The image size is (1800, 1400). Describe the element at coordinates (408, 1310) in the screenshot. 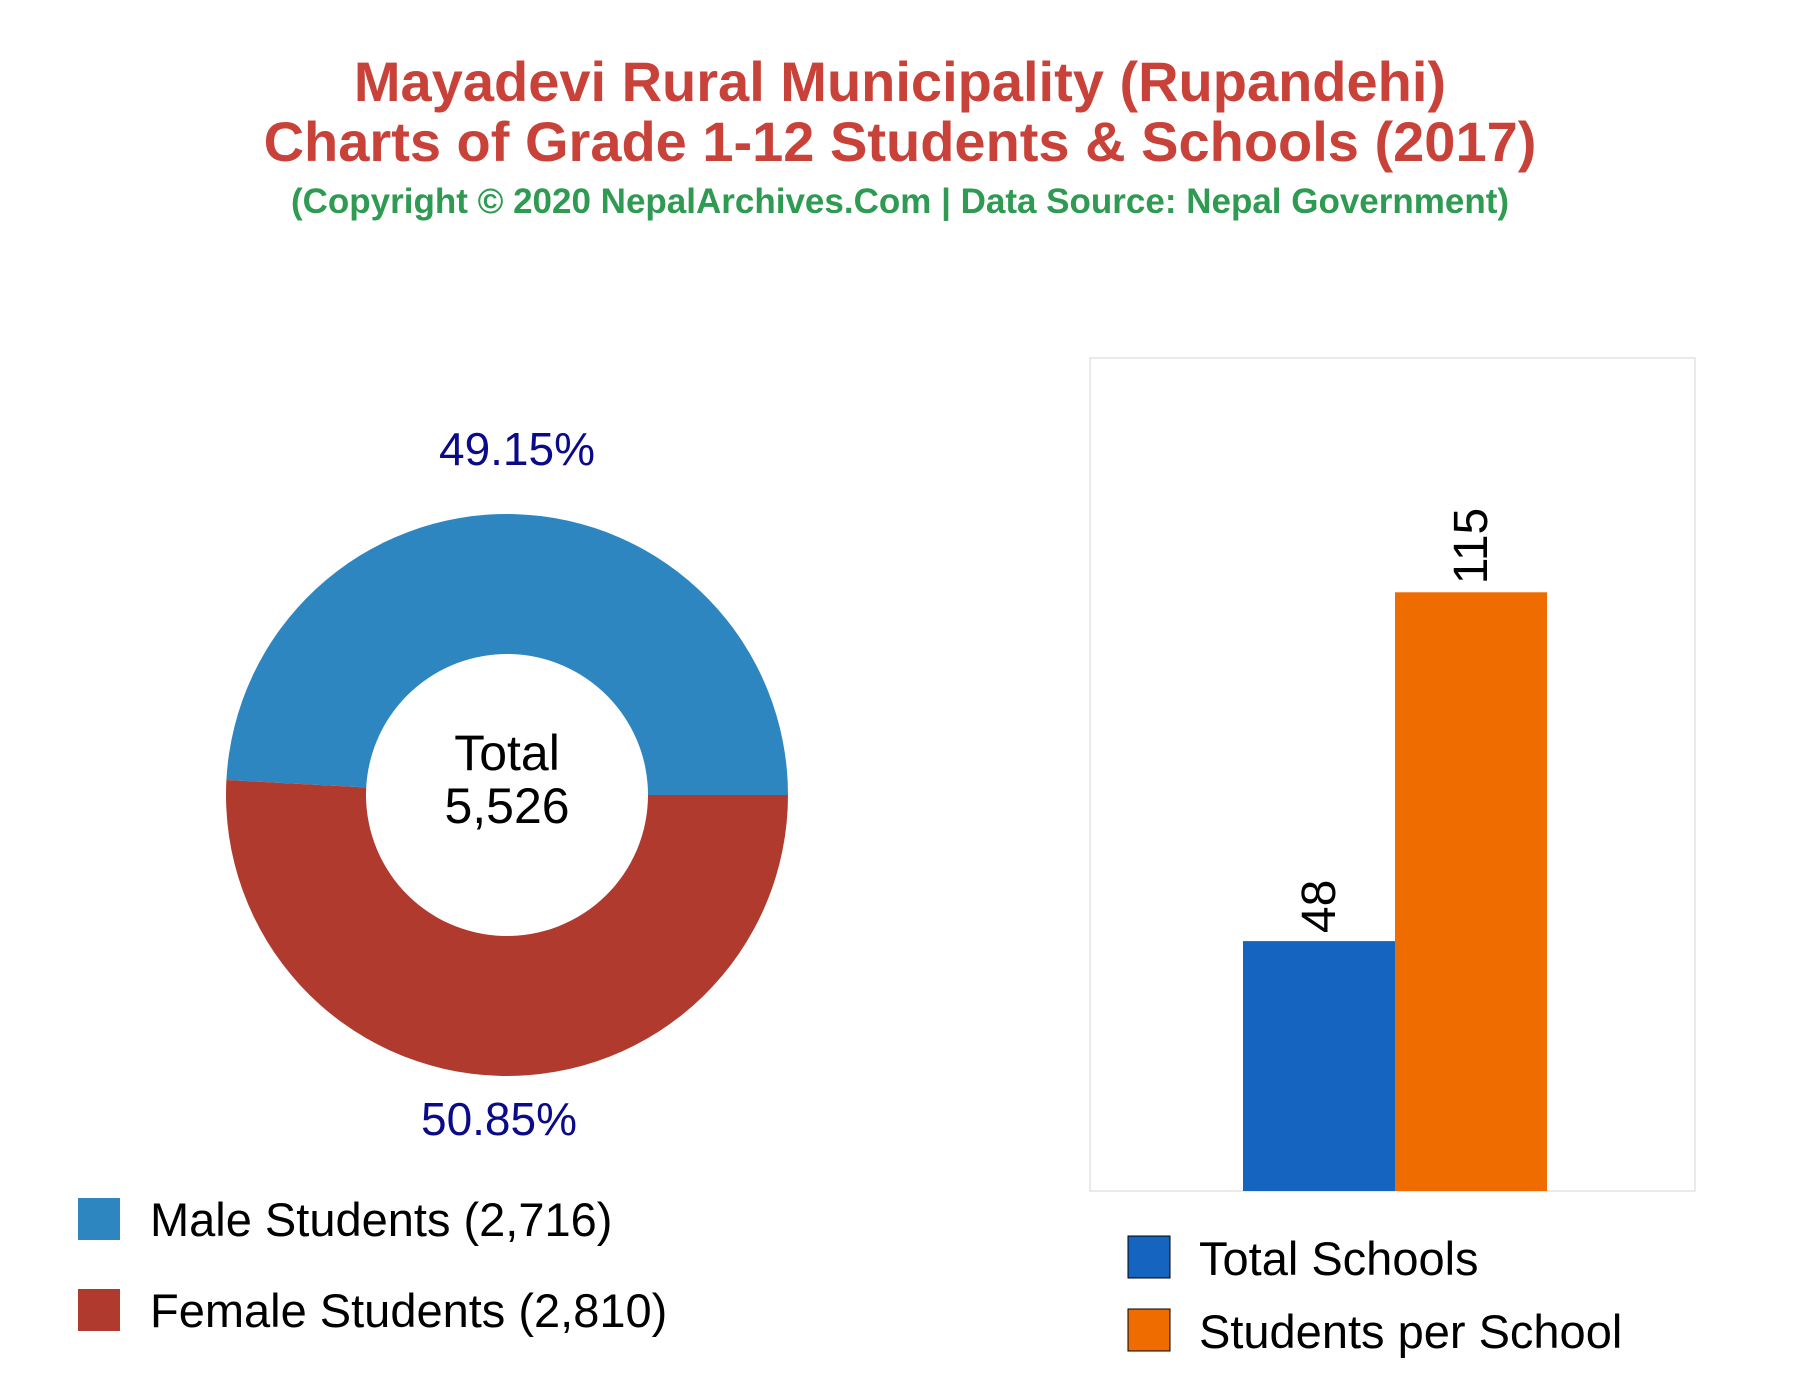

I see `legend-label-female: Female Students (2,810)` at that location.